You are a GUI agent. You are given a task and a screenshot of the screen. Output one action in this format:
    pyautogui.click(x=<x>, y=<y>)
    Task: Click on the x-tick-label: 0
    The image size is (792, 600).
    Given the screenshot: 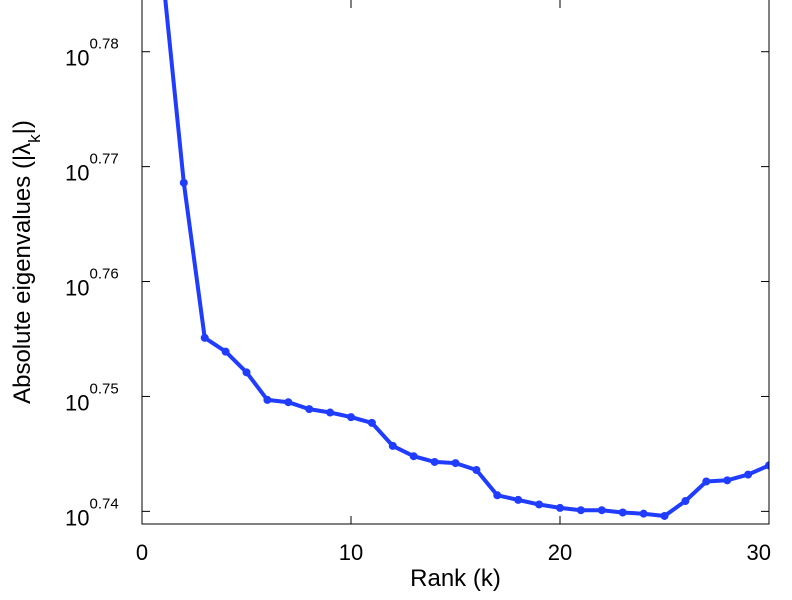 What is the action you would take?
    pyautogui.click(x=142, y=552)
    